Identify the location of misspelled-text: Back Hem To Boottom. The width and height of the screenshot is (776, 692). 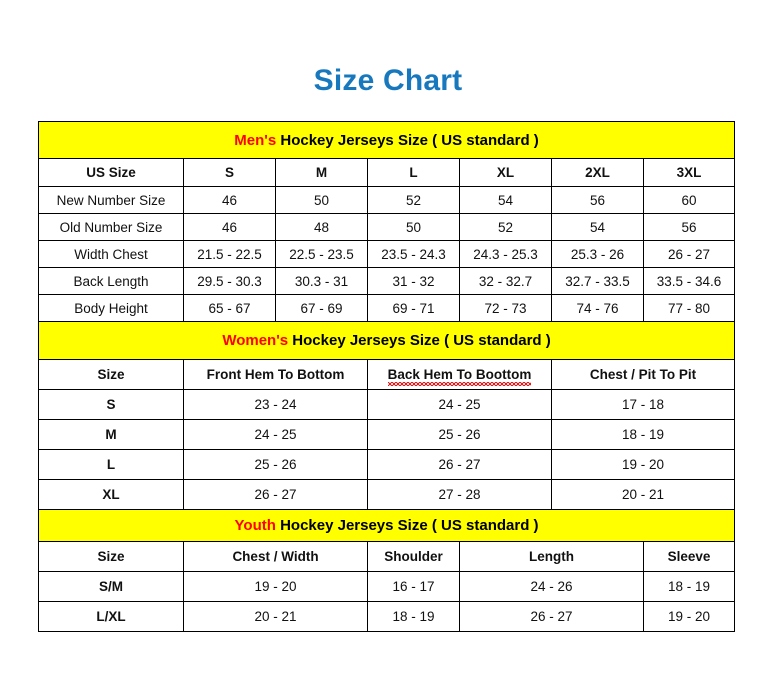
(459, 376).